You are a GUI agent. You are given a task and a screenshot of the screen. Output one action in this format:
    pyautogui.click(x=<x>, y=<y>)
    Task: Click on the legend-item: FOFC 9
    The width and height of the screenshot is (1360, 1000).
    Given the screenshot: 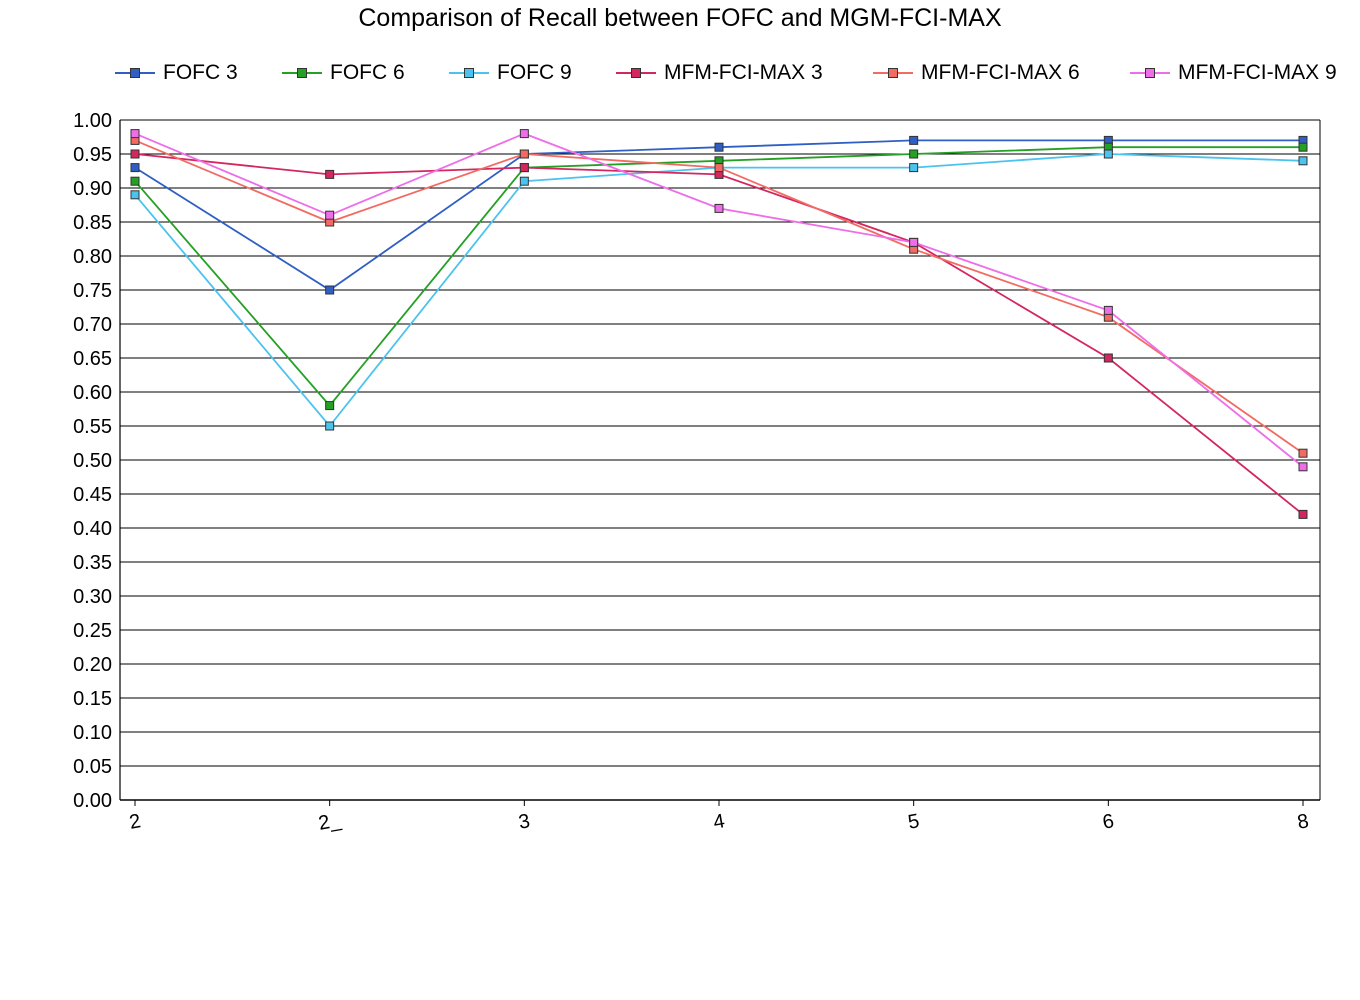 What is the action you would take?
    pyautogui.click(x=510, y=73)
    